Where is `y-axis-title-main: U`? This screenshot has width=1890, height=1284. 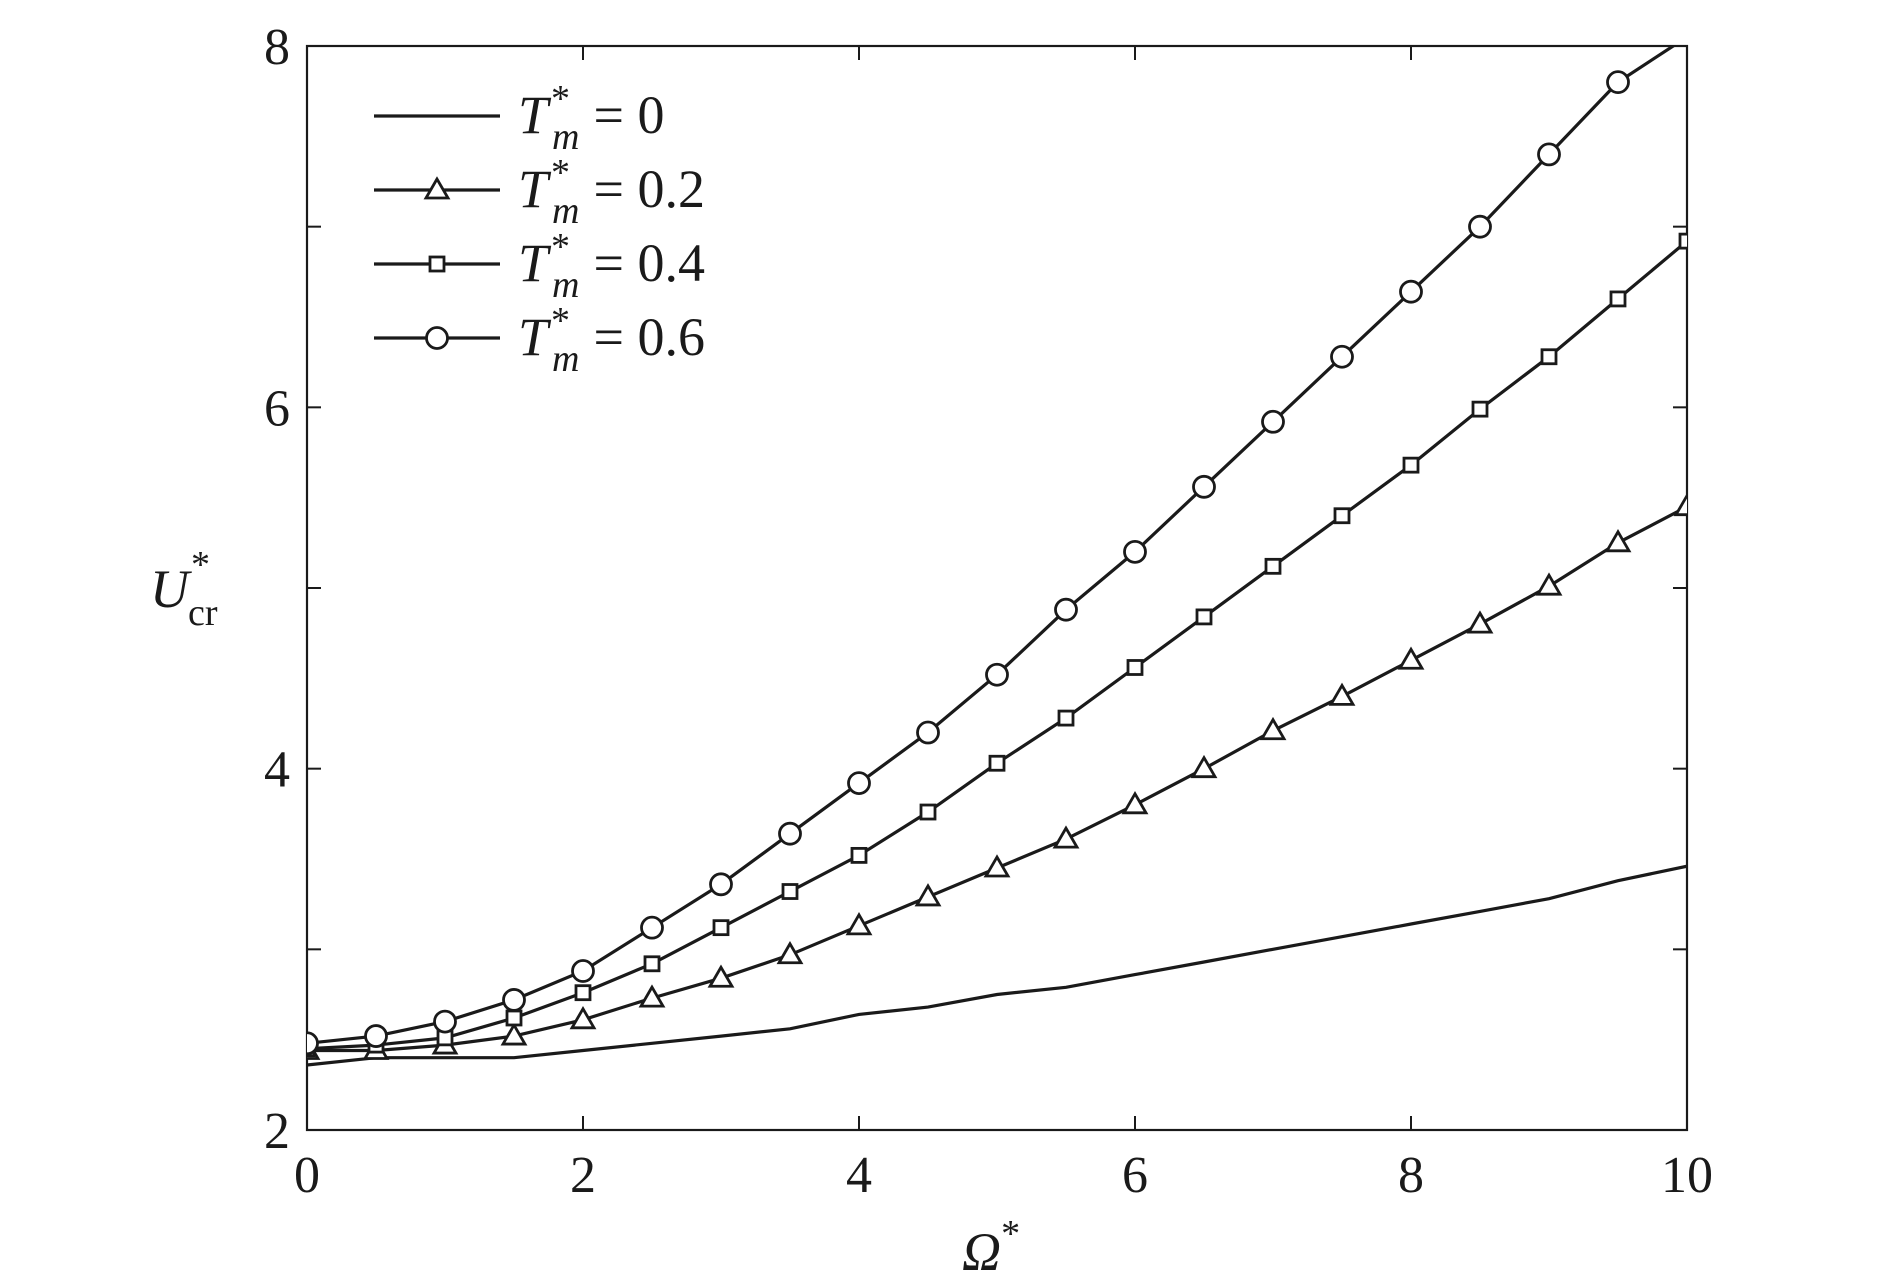 y-axis-title-main: U is located at coordinates (171, 589).